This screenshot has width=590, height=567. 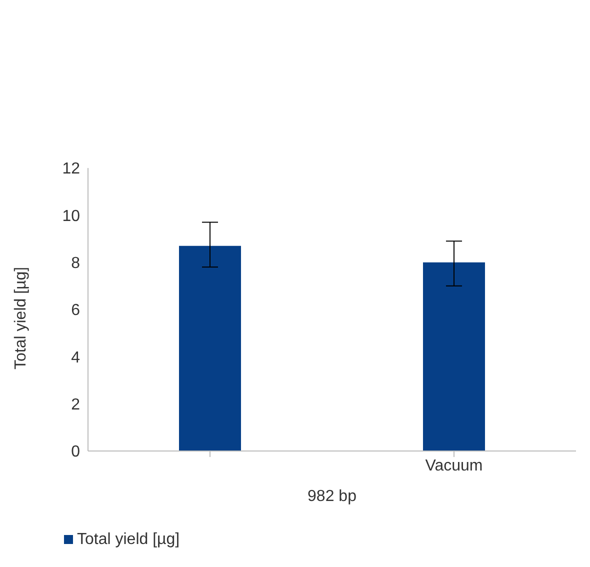 What do you see at coordinates (75, 405) in the screenshot?
I see `y-tick-label: 2` at bounding box center [75, 405].